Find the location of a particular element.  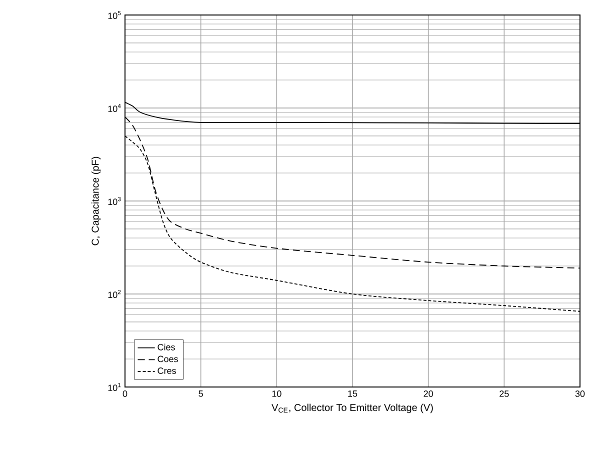

legend-label: Cres is located at coordinates (167, 371).